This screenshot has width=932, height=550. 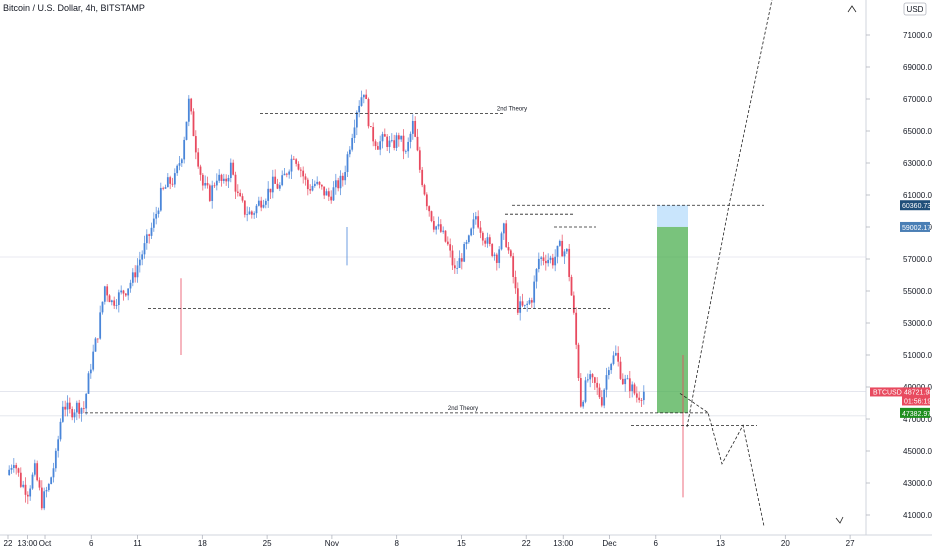 I want to click on x-tick-label: Dec, so click(x=609, y=543).